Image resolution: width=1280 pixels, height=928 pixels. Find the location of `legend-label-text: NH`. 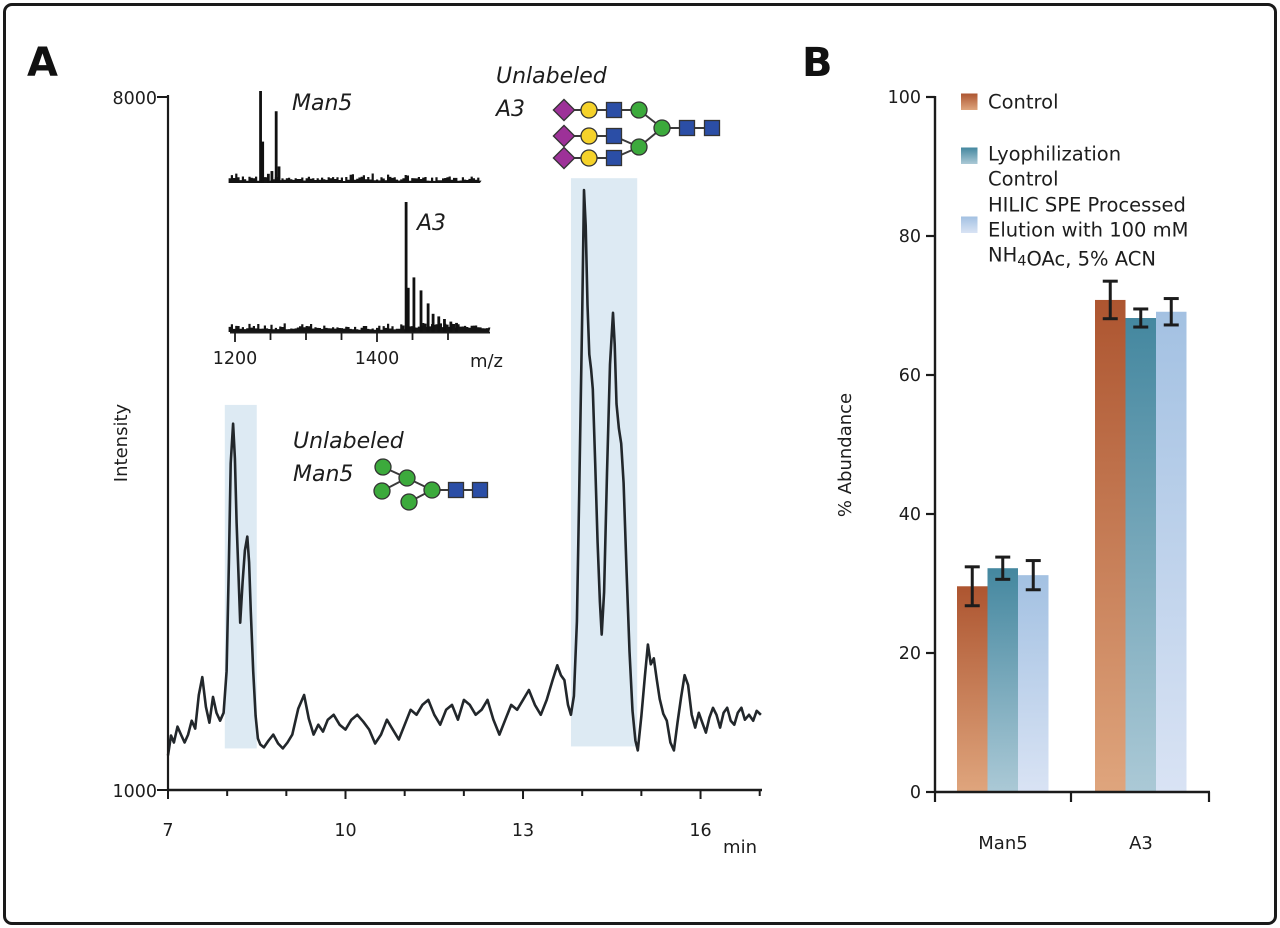

legend-label-text: NH is located at coordinates (1002, 255).